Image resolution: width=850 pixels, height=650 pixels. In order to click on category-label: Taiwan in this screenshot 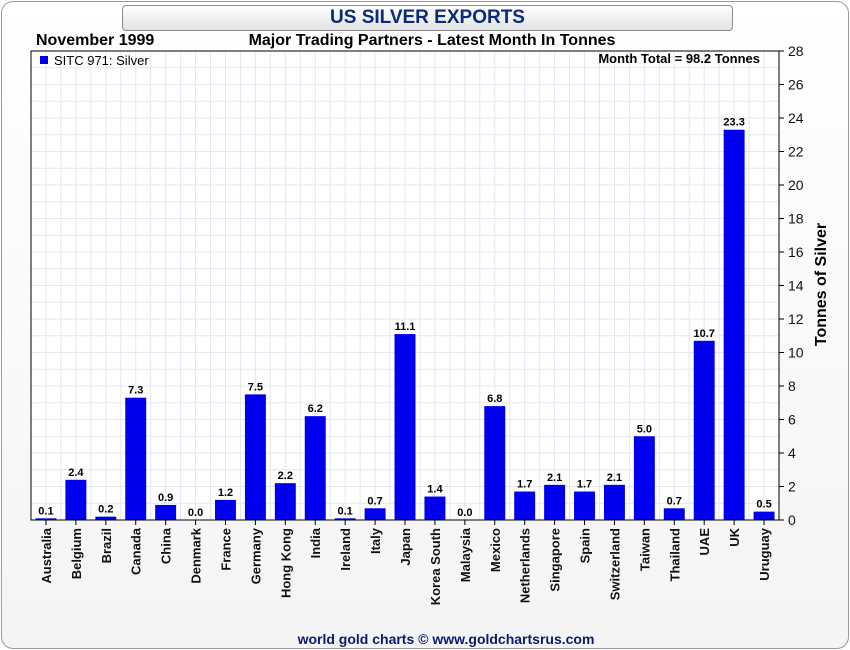, I will do `click(644, 549)`.